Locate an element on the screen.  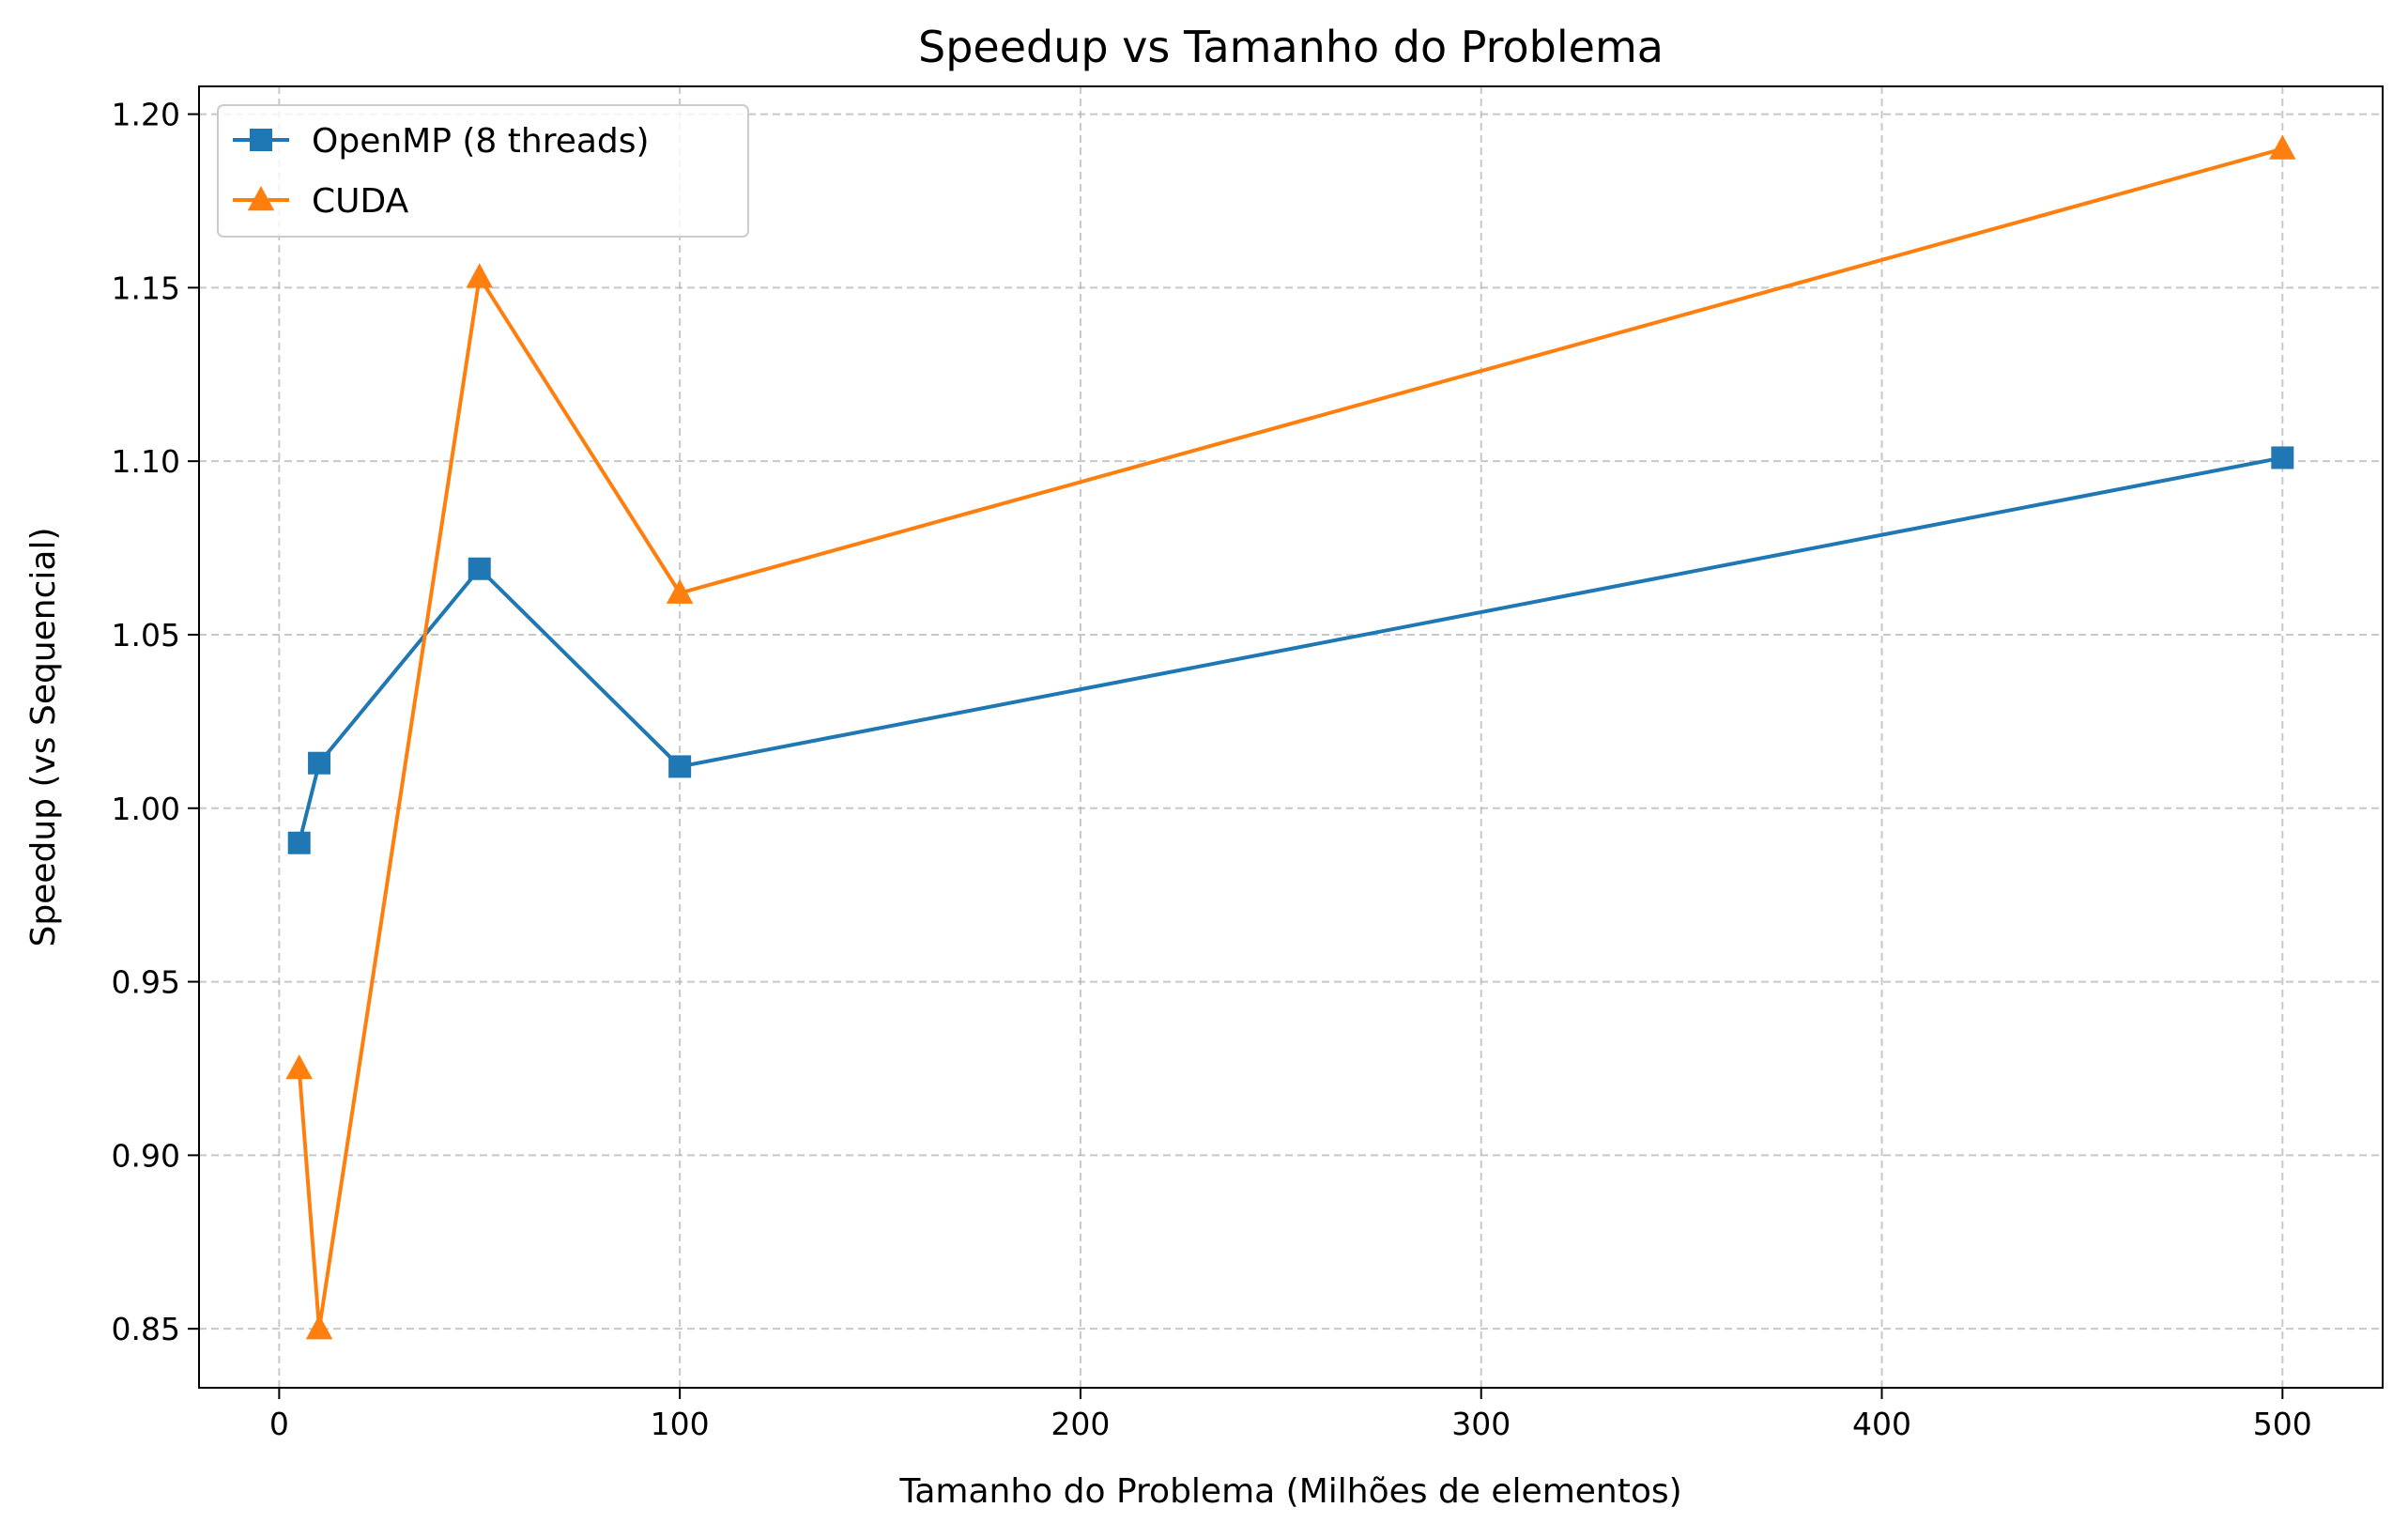
x-tick-label: 300 is located at coordinates (1481, 1424).